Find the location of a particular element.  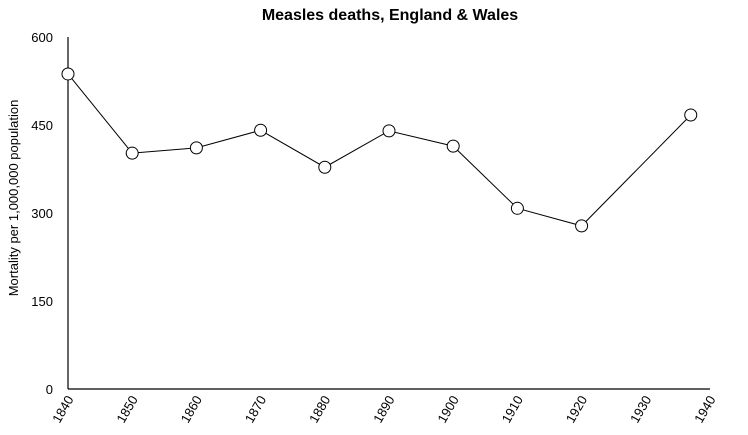

chart-title: Measles deaths, England & Wales is located at coordinates (390, 15).